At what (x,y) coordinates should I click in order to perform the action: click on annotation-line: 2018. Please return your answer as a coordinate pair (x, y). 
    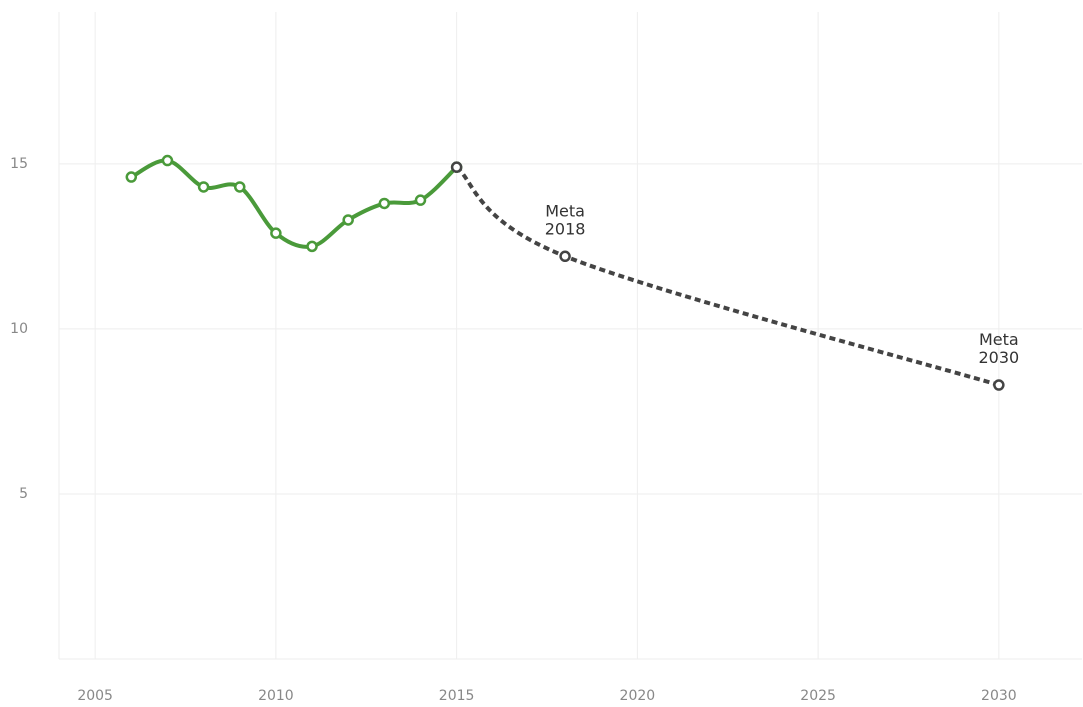
    Looking at the image, I should click on (565, 228).